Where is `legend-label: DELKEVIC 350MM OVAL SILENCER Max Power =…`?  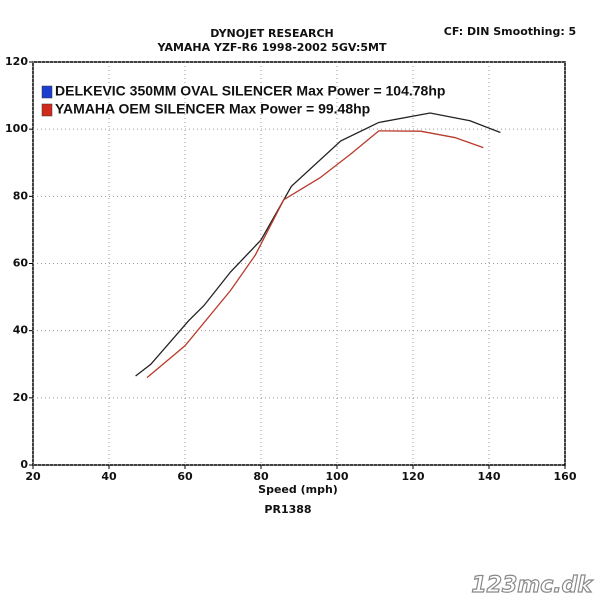
legend-label: DELKEVIC 350MM OVAL SILENCER Max Power =… is located at coordinates (250, 91).